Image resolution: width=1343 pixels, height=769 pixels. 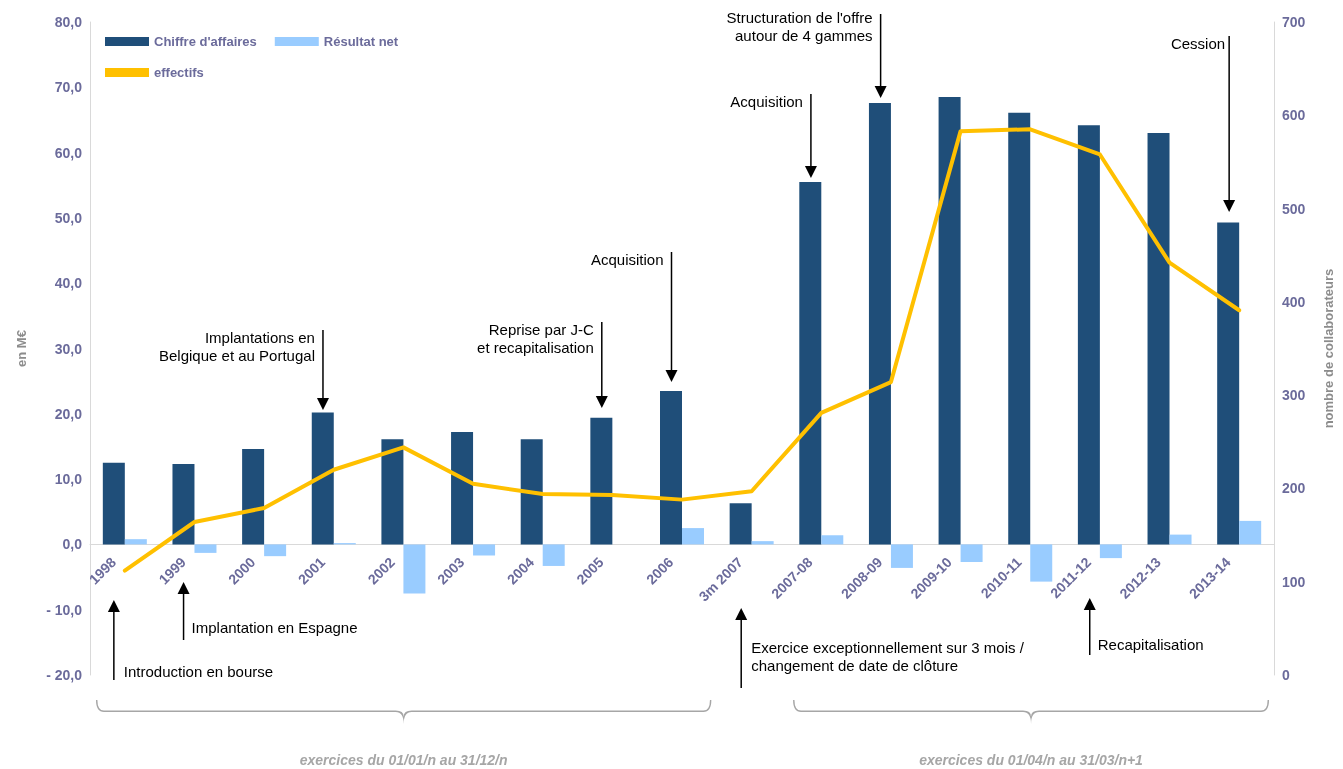 I want to click on y2-tick-label: 700, so click(x=1294, y=22).